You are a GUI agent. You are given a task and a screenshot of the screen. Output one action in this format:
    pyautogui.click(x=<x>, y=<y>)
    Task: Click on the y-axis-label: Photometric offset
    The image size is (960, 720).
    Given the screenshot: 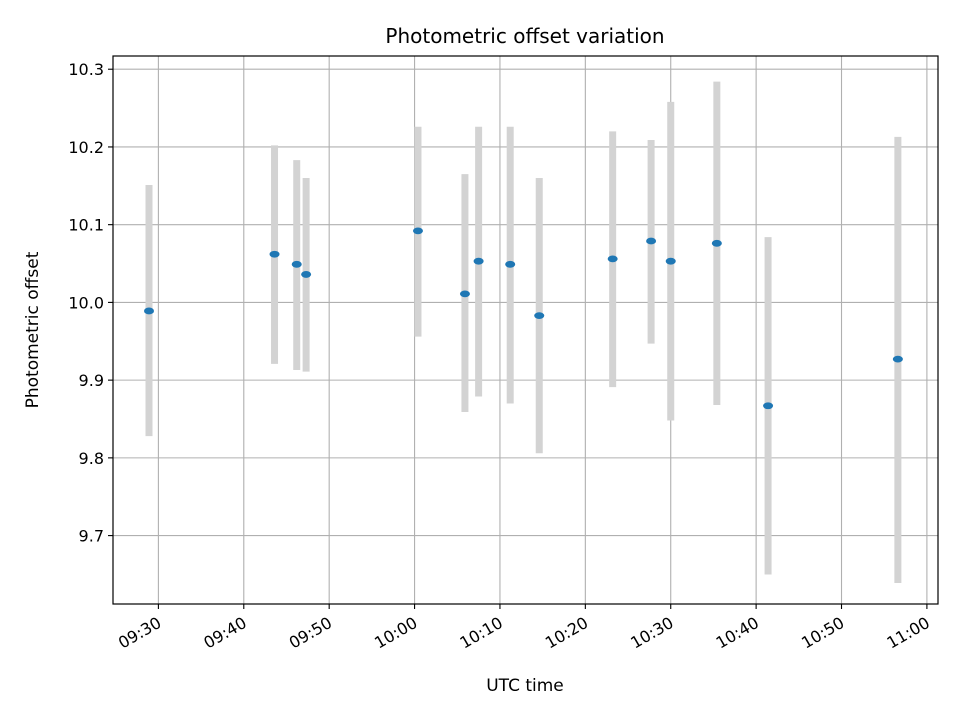 What is the action you would take?
    pyautogui.click(x=33, y=329)
    